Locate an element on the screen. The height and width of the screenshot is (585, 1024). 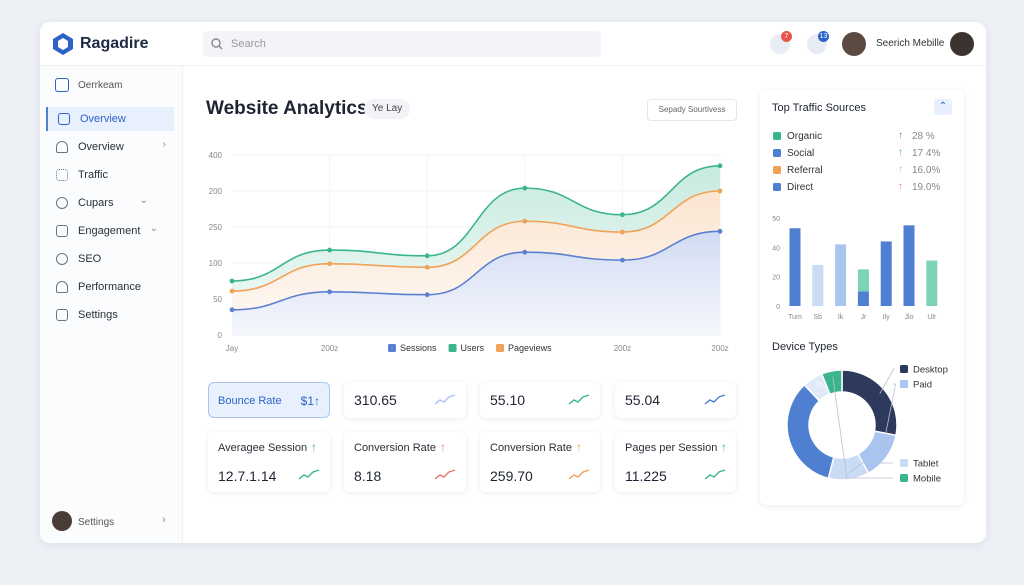
x-tick-label: Ik is located at coordinates (841, 317).